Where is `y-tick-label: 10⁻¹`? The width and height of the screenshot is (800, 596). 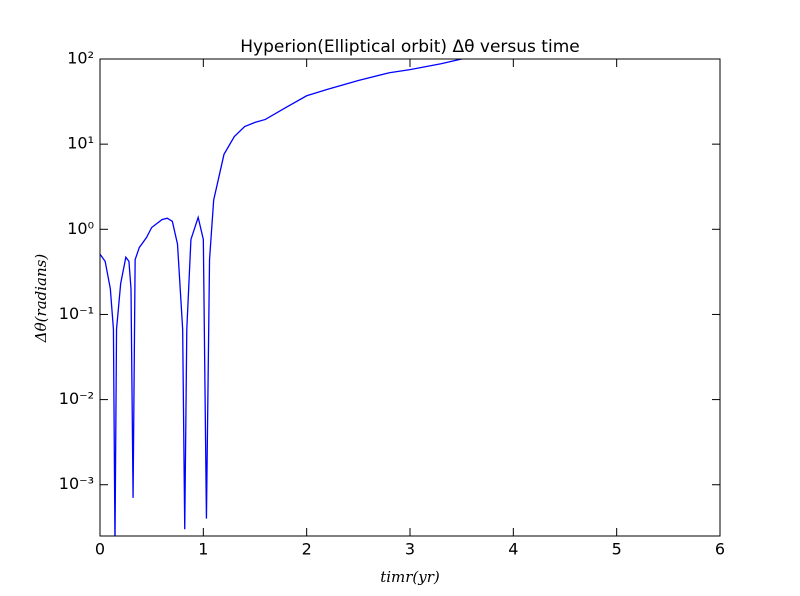
y-tick-label: 10⁻¹ is located at coordinates (76, 313).